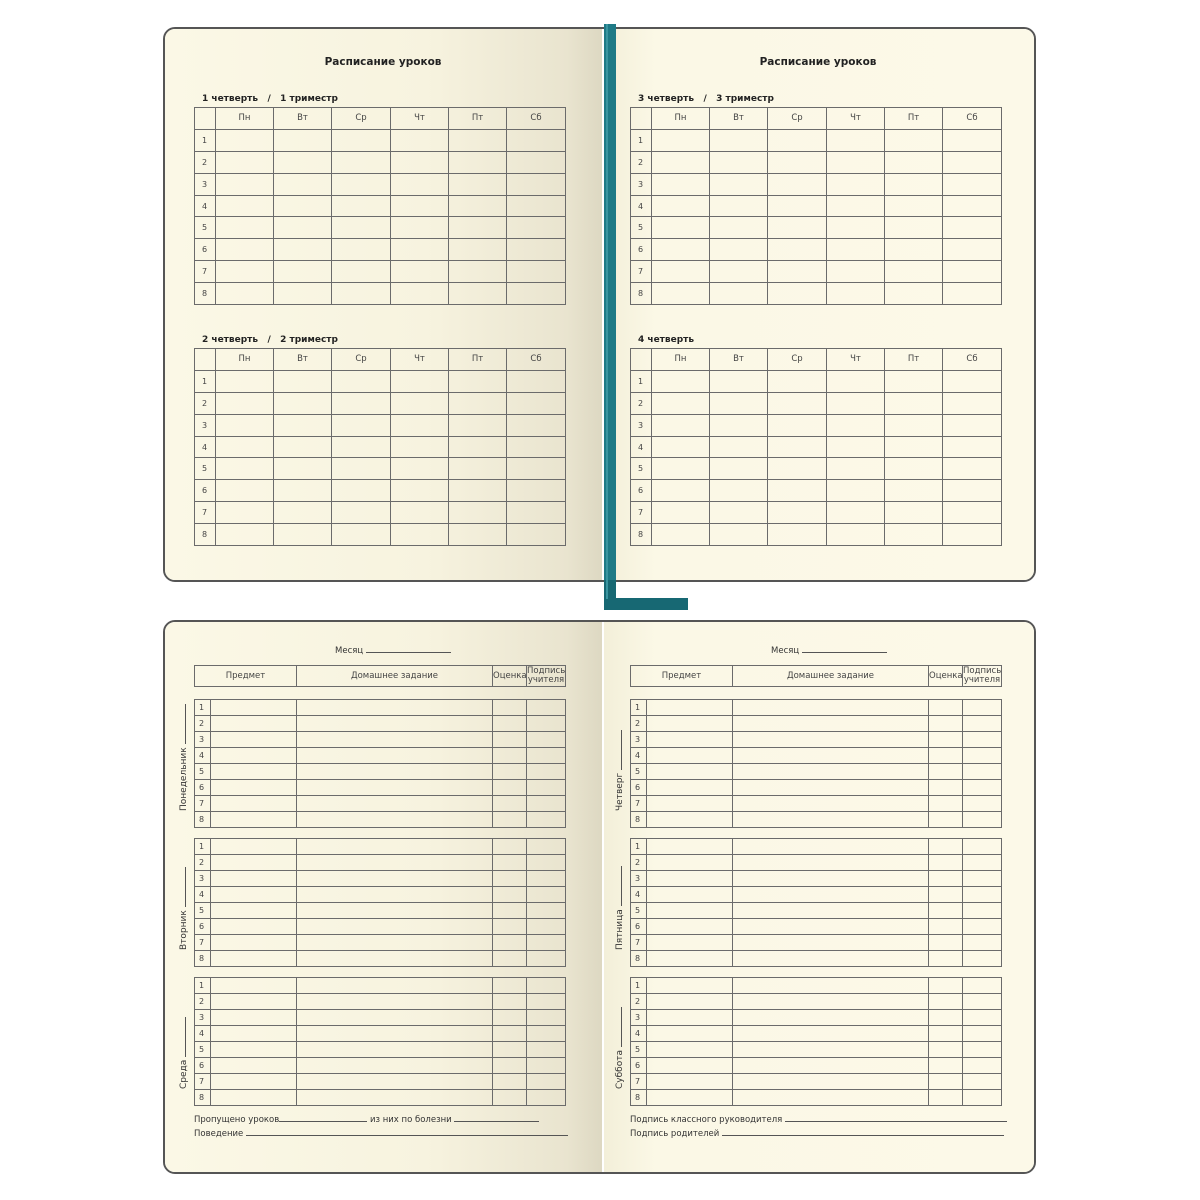 This screenshot has width=1200, height=1200. I want to click on parents-signature-field: Подпись родителей, so click(817, 1134).